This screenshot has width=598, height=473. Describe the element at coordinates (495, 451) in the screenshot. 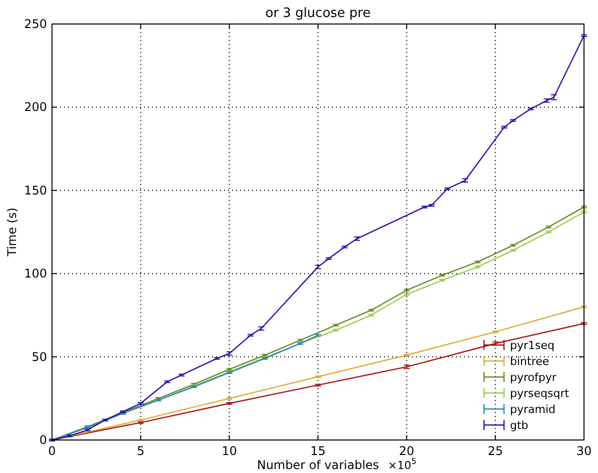

I see `x-tick-label: 25` at that location.